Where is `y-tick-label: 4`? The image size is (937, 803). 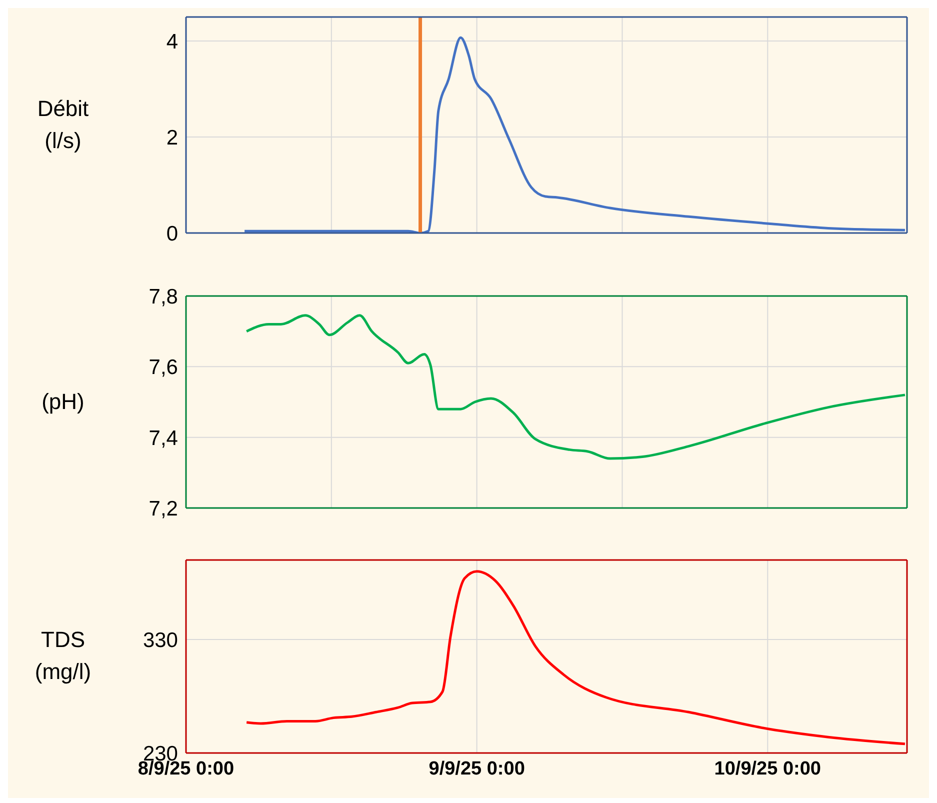
y-tick-label: 4 is located at coordinates (172, 42).